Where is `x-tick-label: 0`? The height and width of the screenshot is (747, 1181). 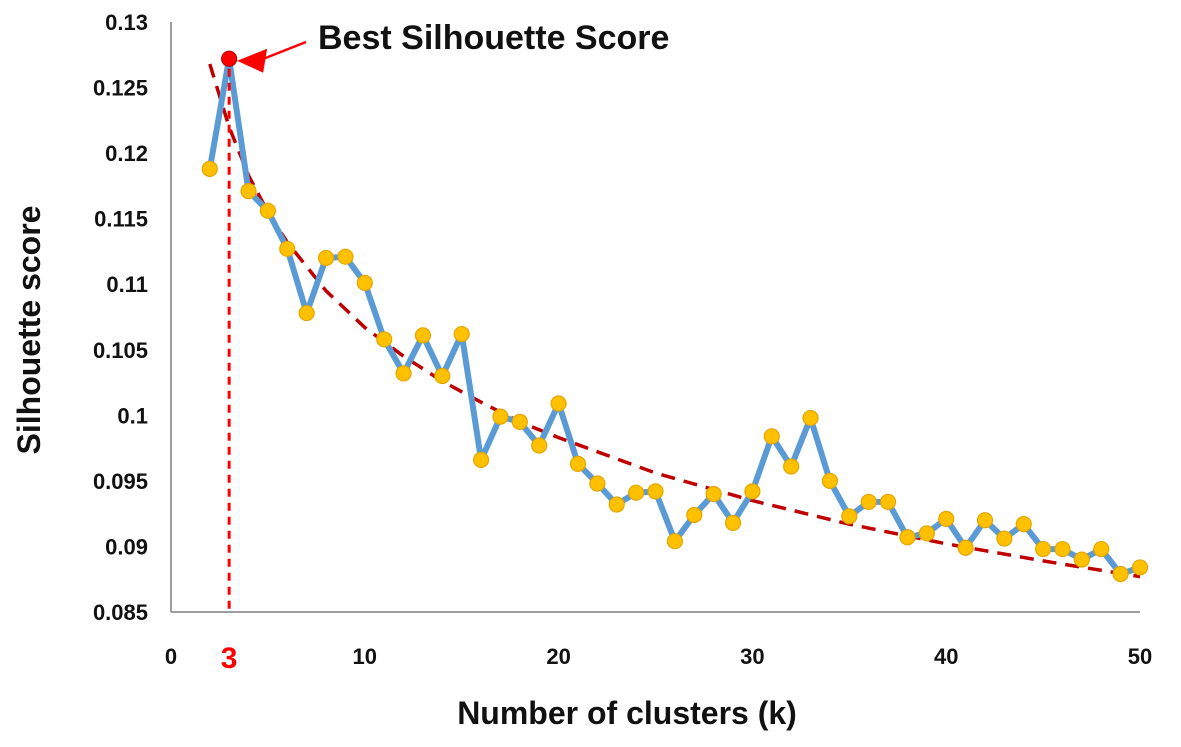 x-tick-label: 0 is located at coordinates (171, 656).